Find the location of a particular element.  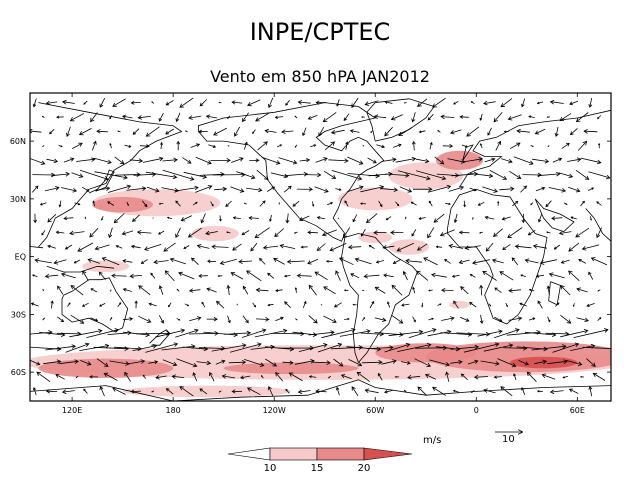

lat-label-eq: EQ is located at coordinates (20, 257).